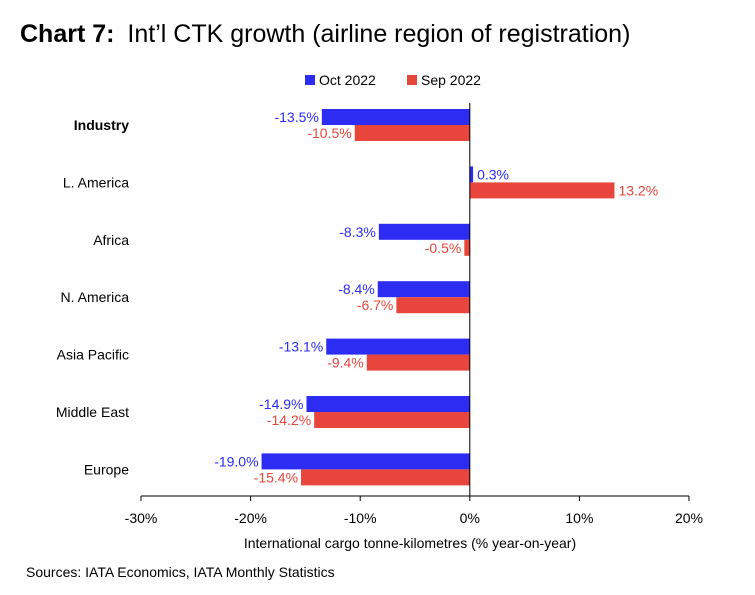  What do you see at coordinates (360, 518) in the screenshot?
I see `x-tick-label: -10%` at bounding box center [360, 518].